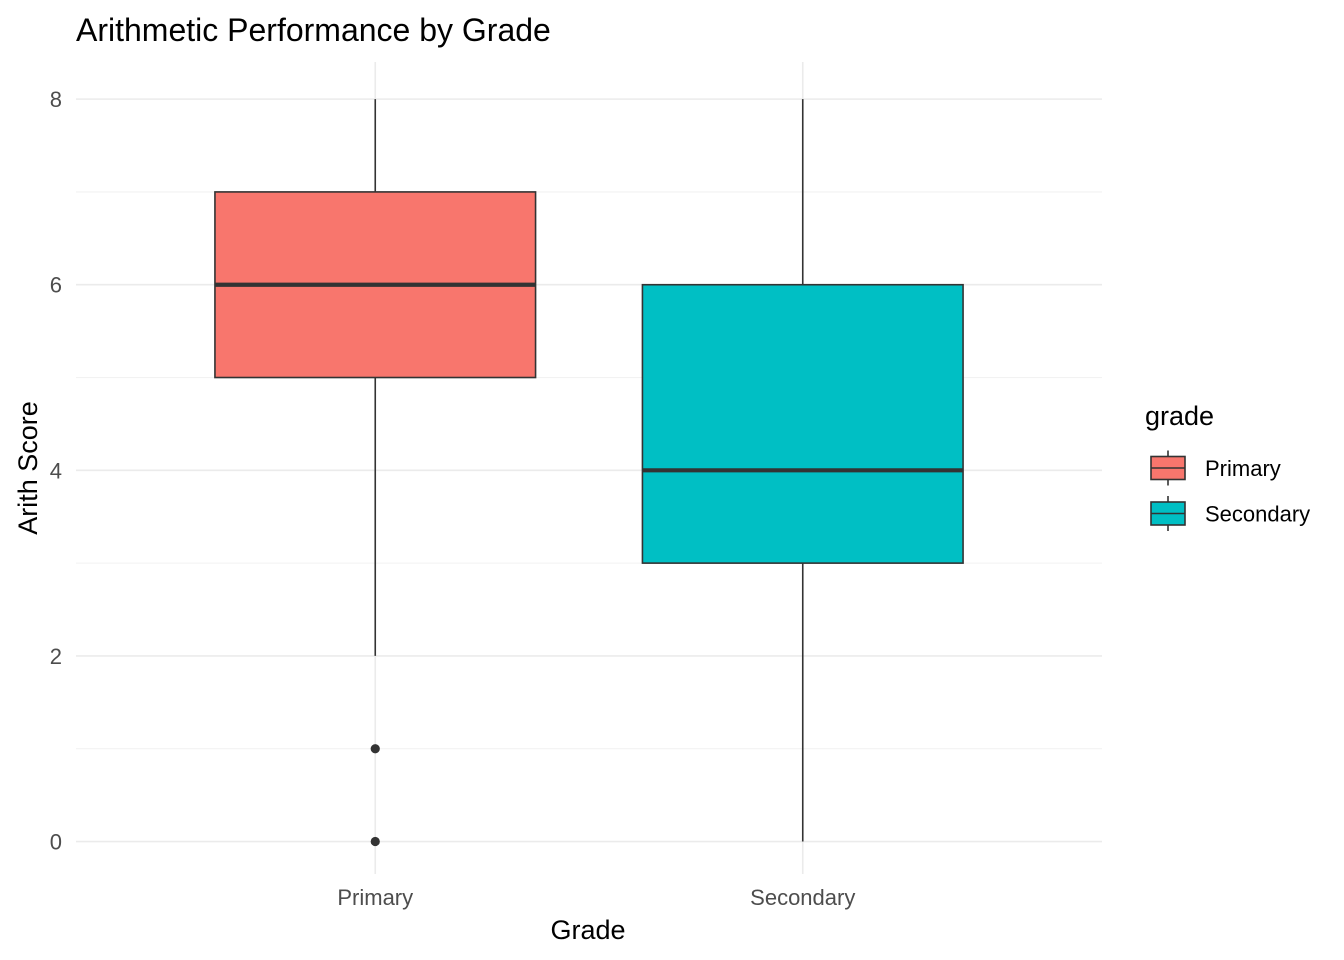  What do you see at coordinates (802, 897) in the screenshot?
I see `x-tick-label: Secondary` at bounding box center [802, 897].